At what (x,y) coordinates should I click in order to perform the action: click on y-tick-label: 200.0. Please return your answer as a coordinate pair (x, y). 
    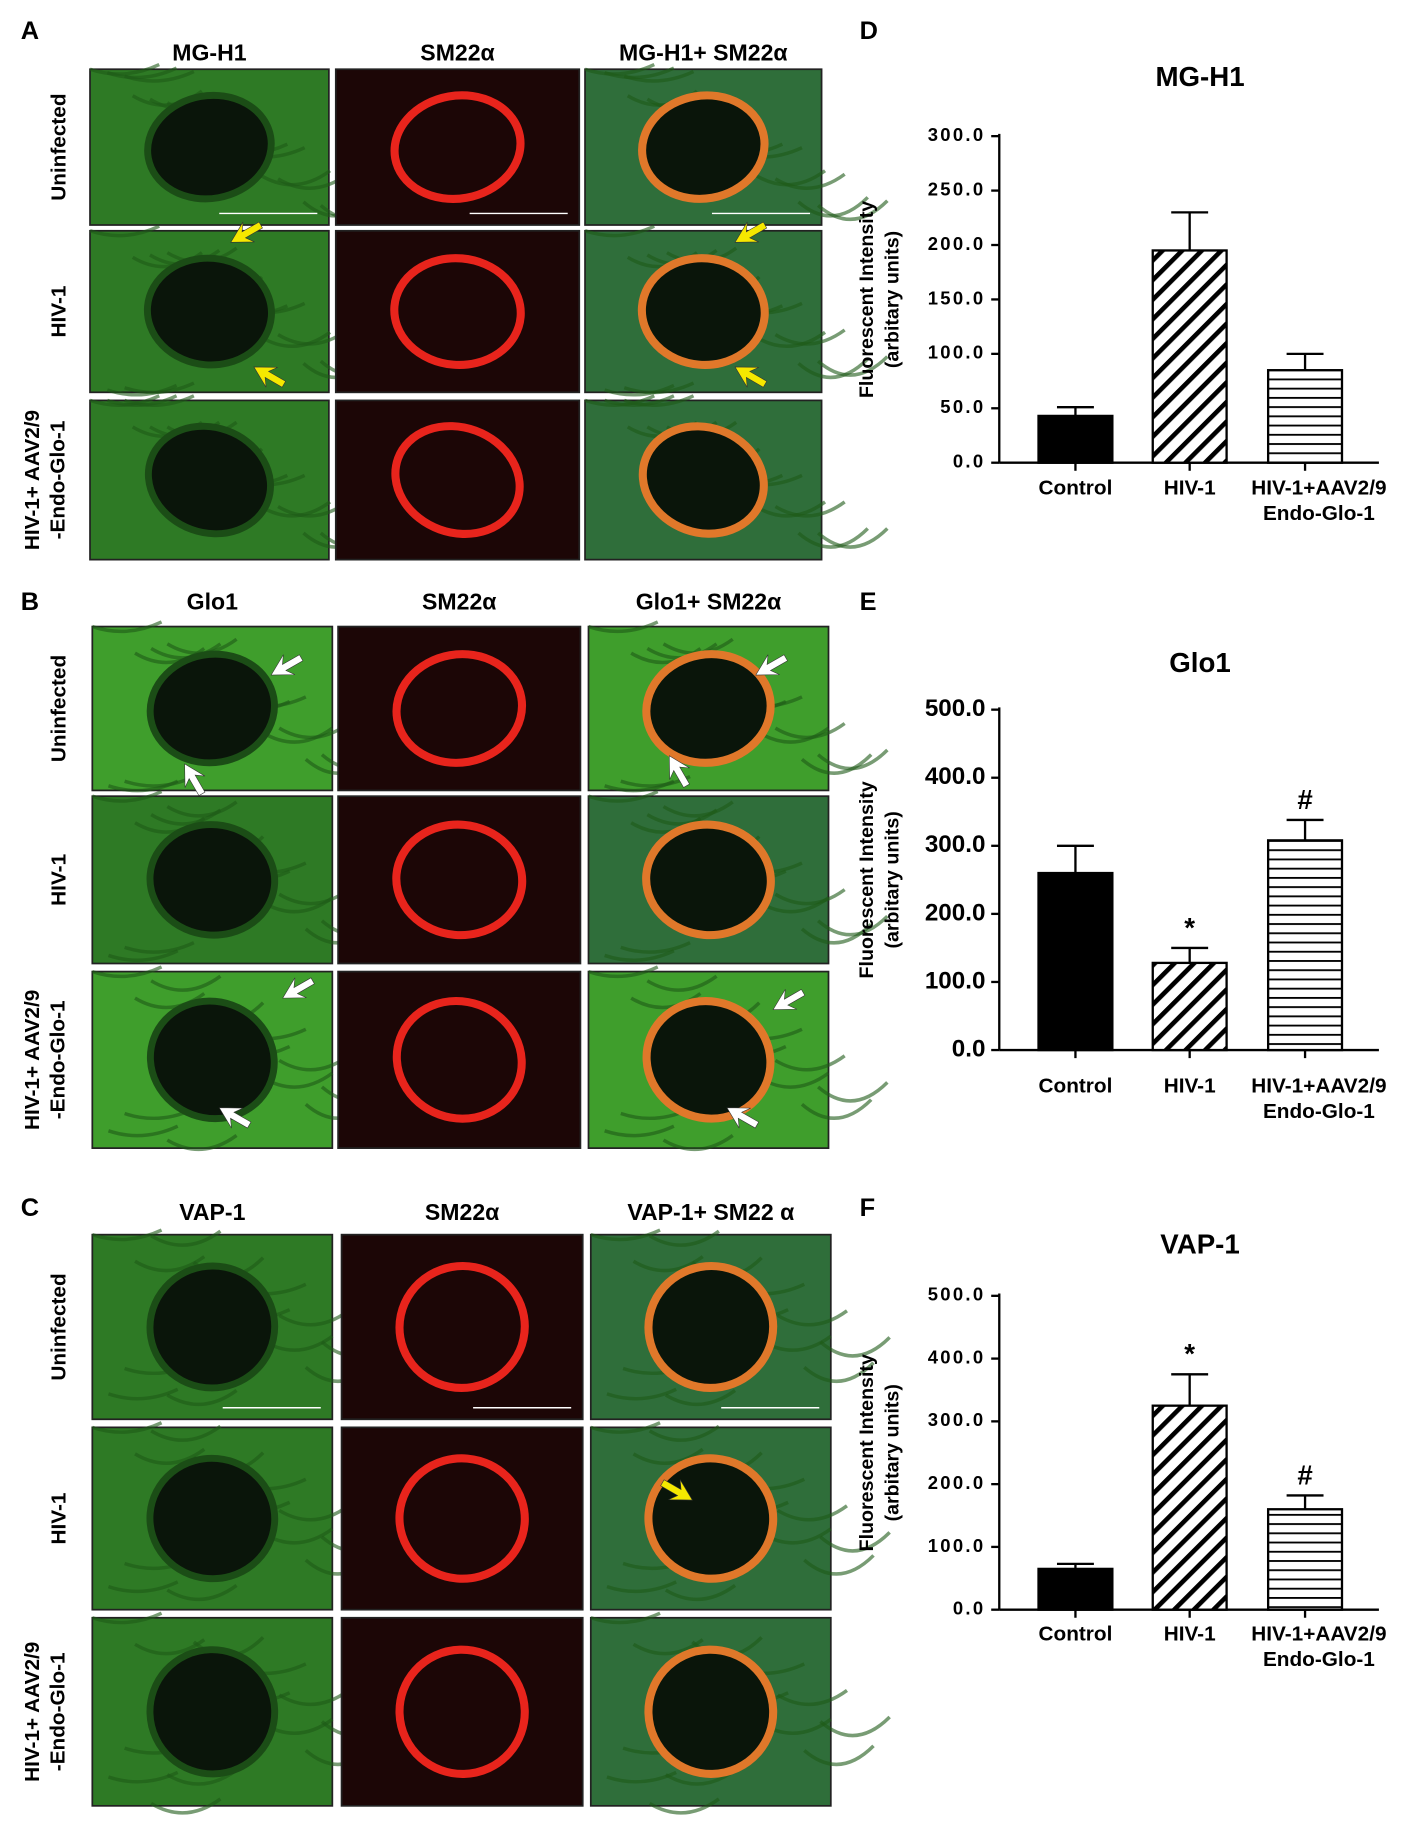
    Looking at the image, I should click on (955, 912).